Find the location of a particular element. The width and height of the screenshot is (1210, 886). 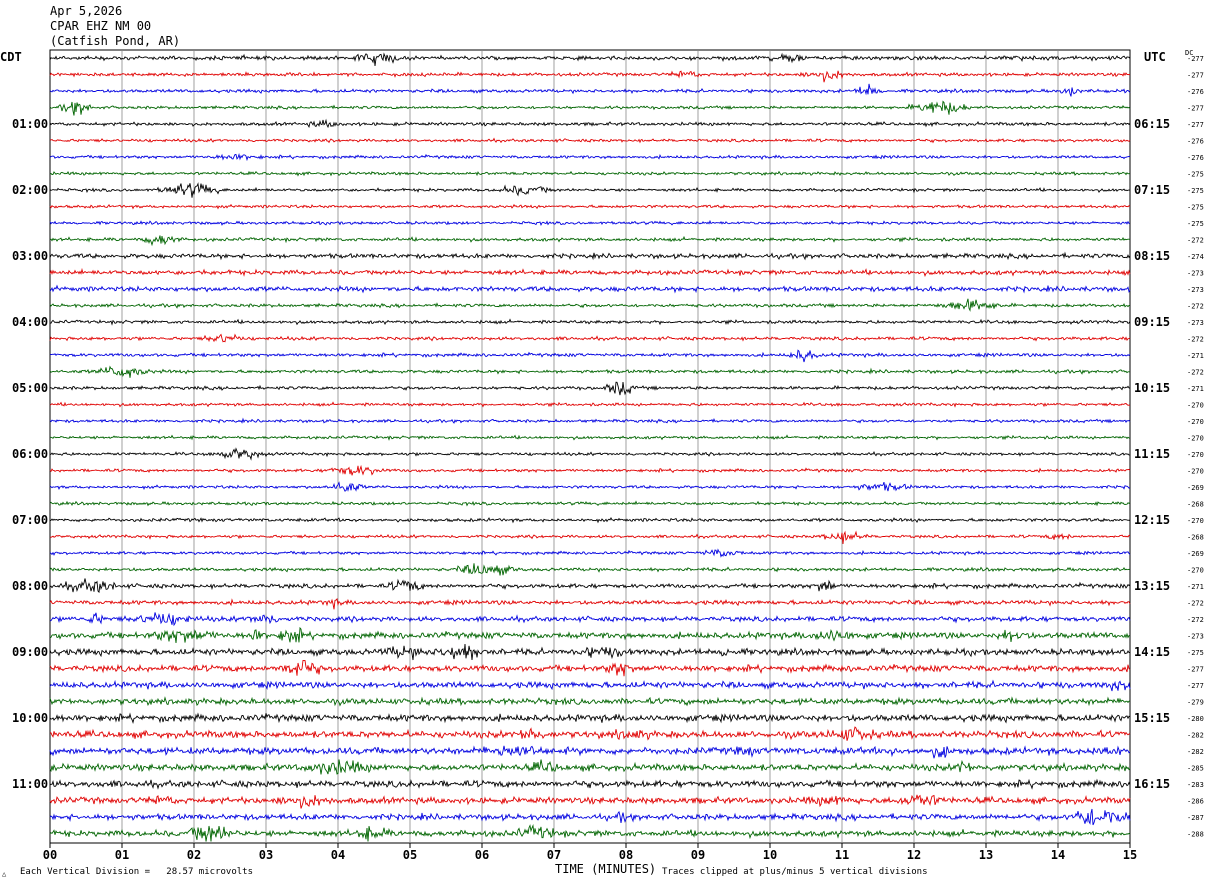

cdt-time-label: 06:00 is located at coordinates (30, 454).